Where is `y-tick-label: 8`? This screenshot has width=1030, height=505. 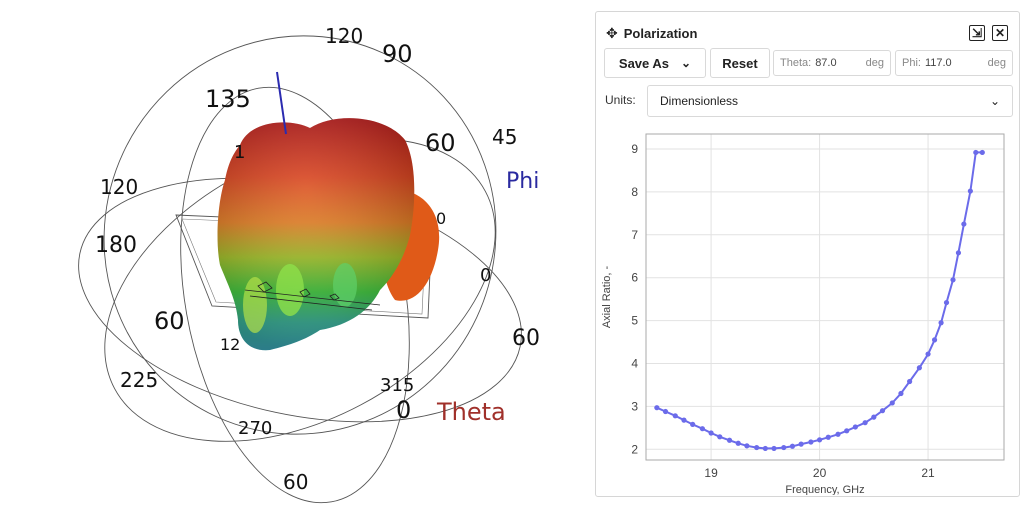 y-tick-label: 8 is located at coordinates (634, 192).